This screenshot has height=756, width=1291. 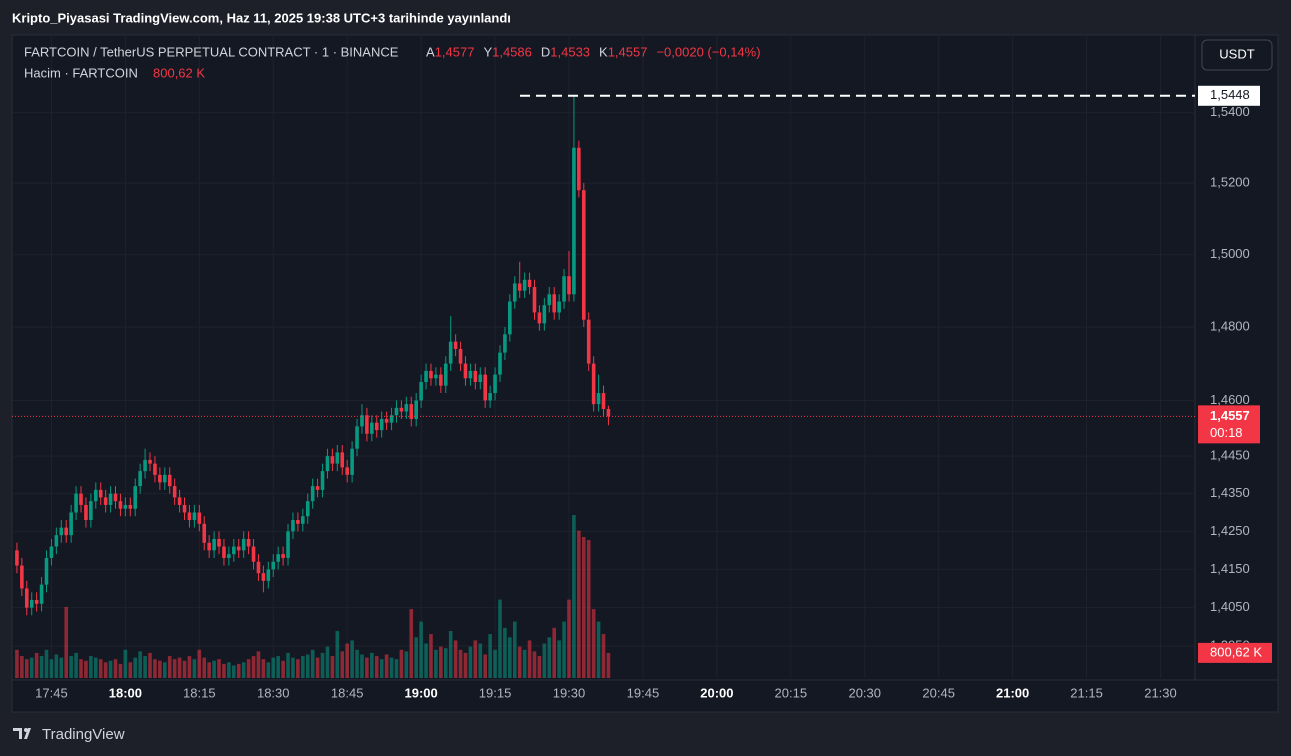 What do you see at coordinates (69, 734) in the screenshot?
I see `logo: TradingView` at bounding box center [69, 734].